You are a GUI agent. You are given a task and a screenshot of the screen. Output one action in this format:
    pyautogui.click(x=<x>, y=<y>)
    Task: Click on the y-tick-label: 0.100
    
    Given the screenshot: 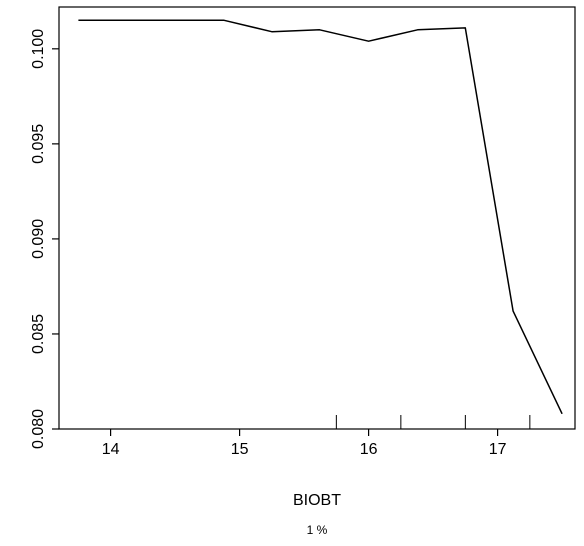 What is the action you would take?
    pyautogui.click(x=38, y=49)
    